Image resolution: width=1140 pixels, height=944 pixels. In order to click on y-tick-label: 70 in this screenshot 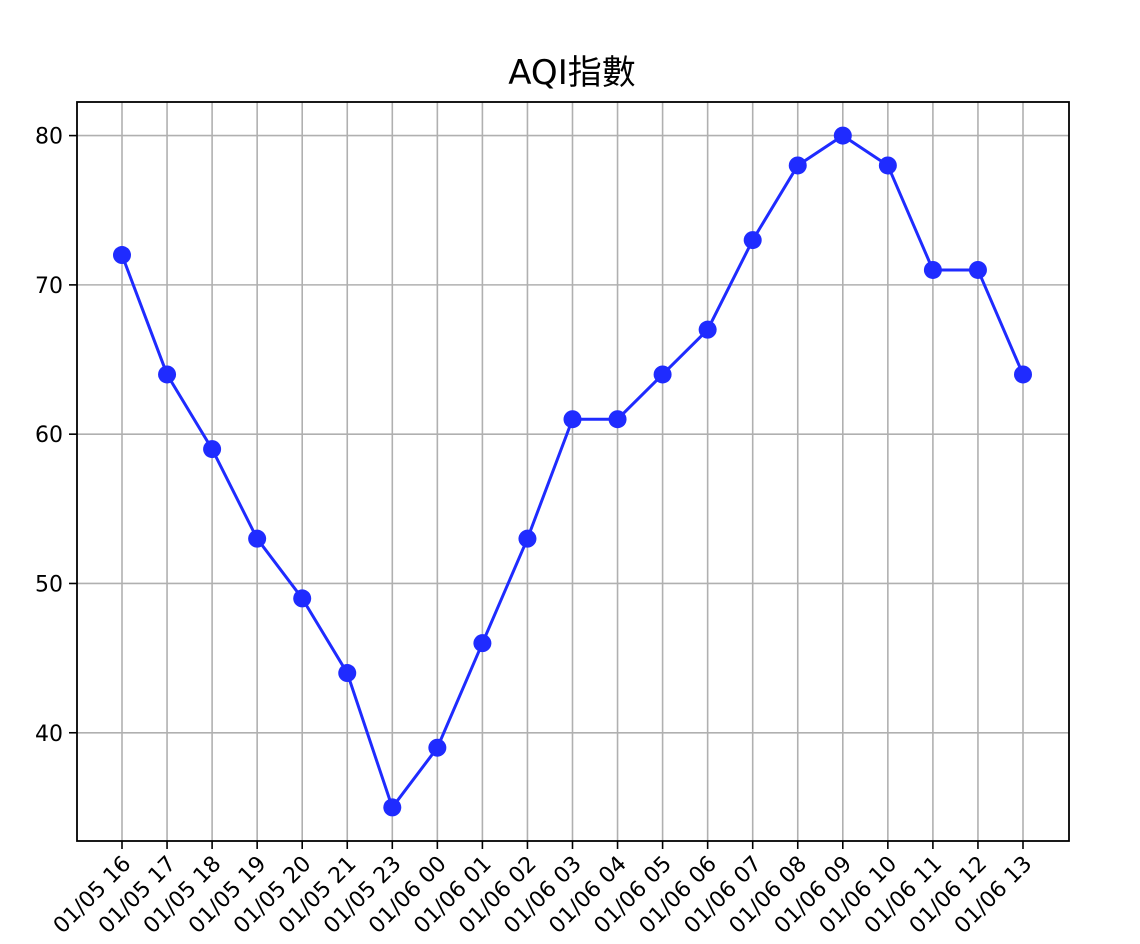, I will do `click(49, 286)`.